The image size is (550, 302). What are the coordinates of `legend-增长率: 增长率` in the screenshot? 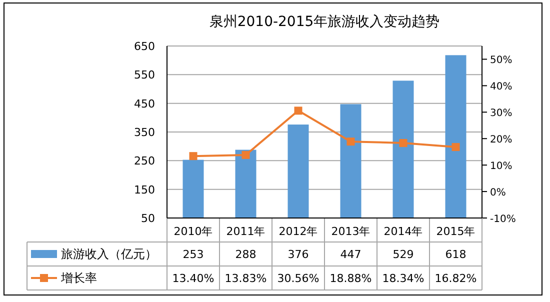 It's located at (64, 278).